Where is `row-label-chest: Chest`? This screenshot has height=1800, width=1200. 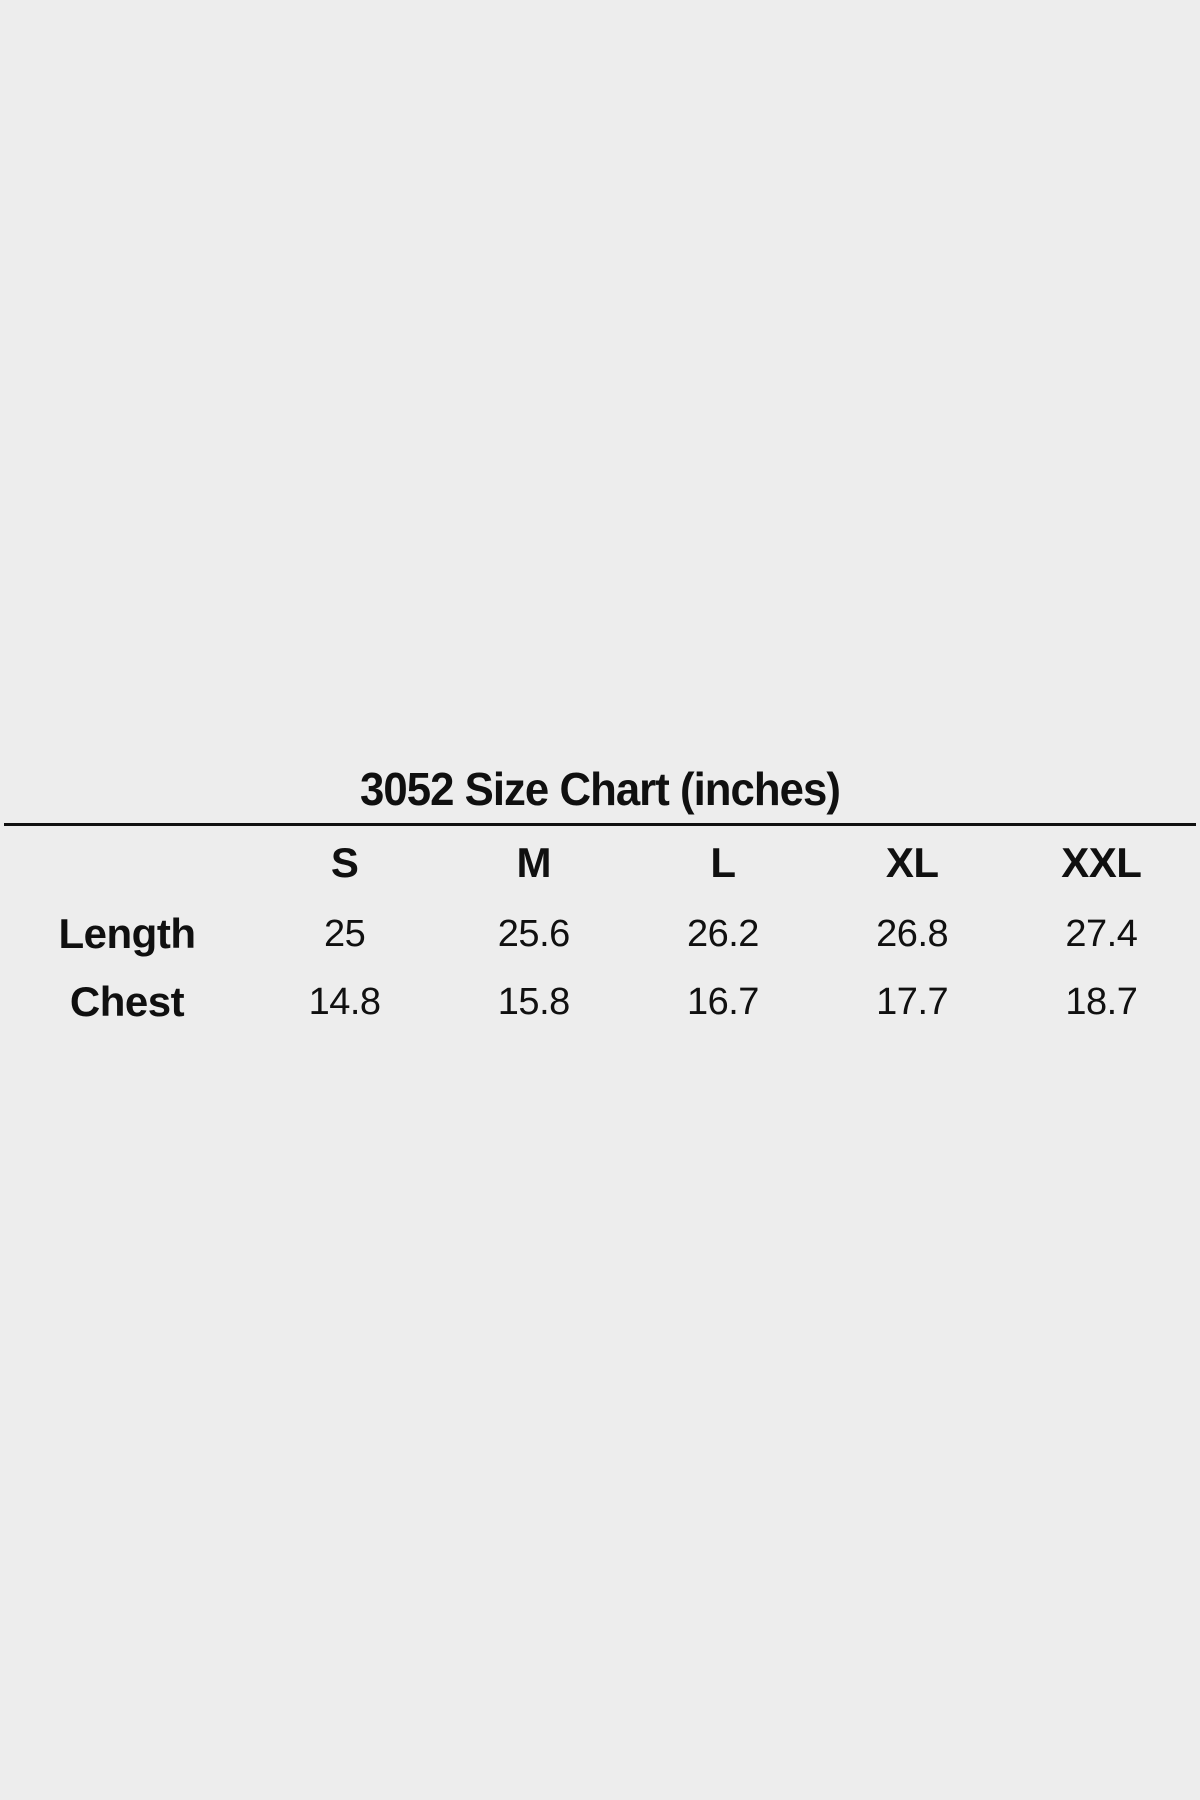
row-label-chest: Chest is located at coordinates (127, 1001).